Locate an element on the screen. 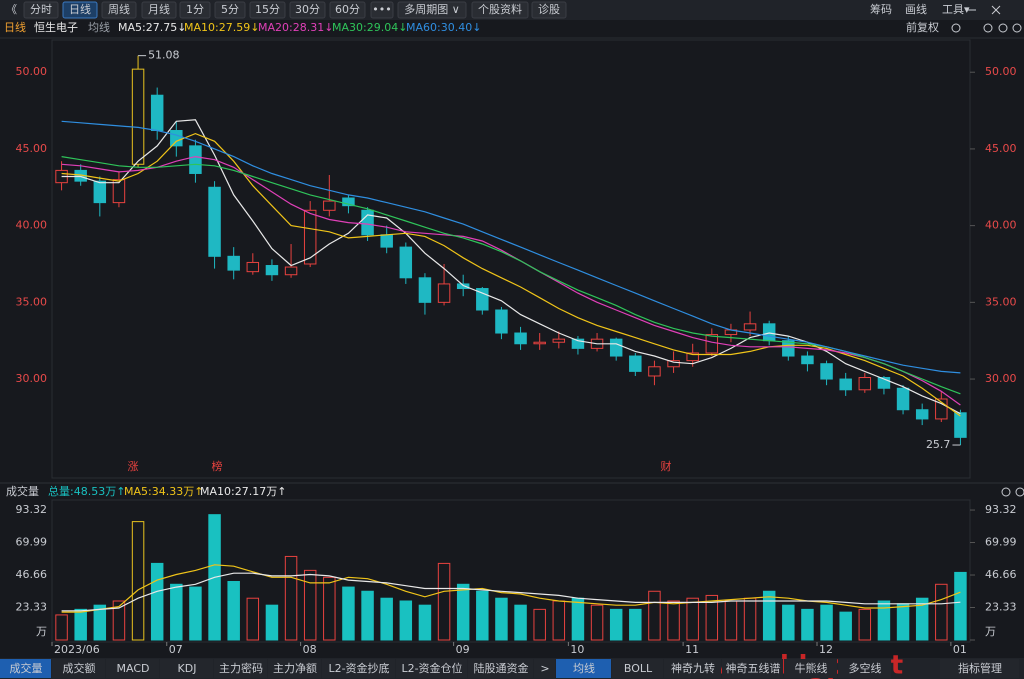 This screenshot has width=1024, height=679. max-label: 51.08 is located at coordinates (164, 55).